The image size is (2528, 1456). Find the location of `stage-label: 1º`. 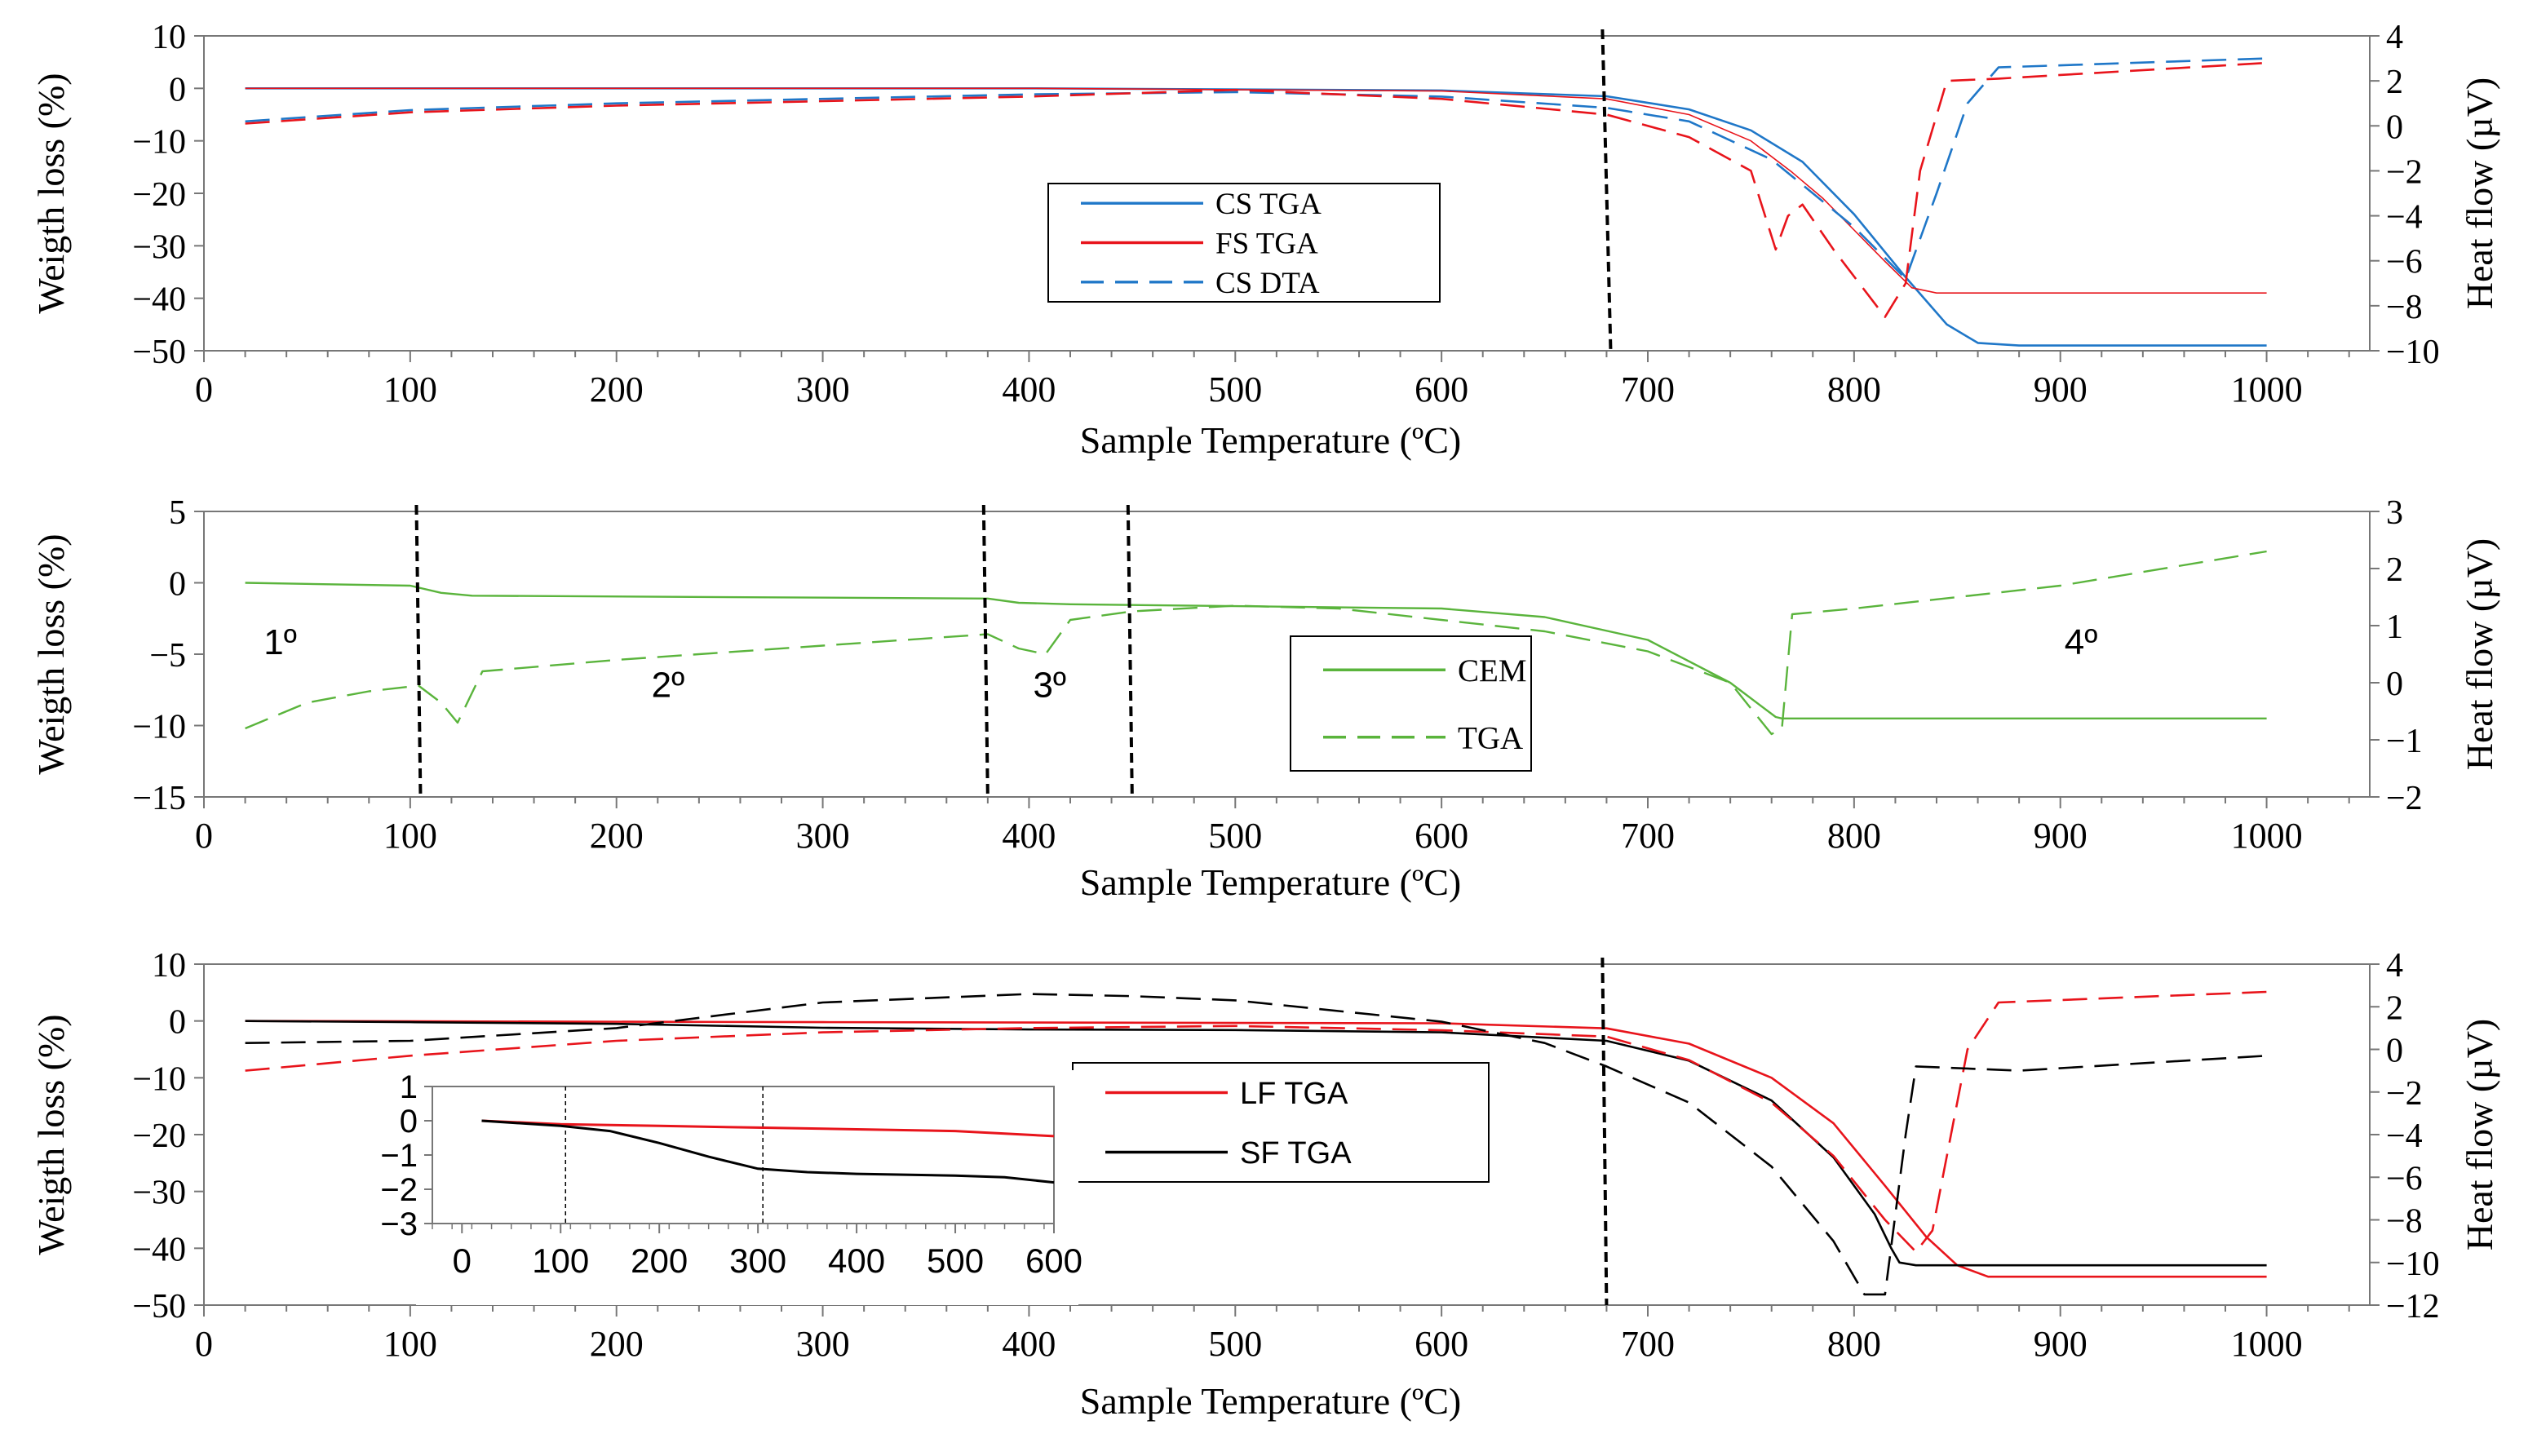

stage-label: 1º is located at coordinates (280, 642).